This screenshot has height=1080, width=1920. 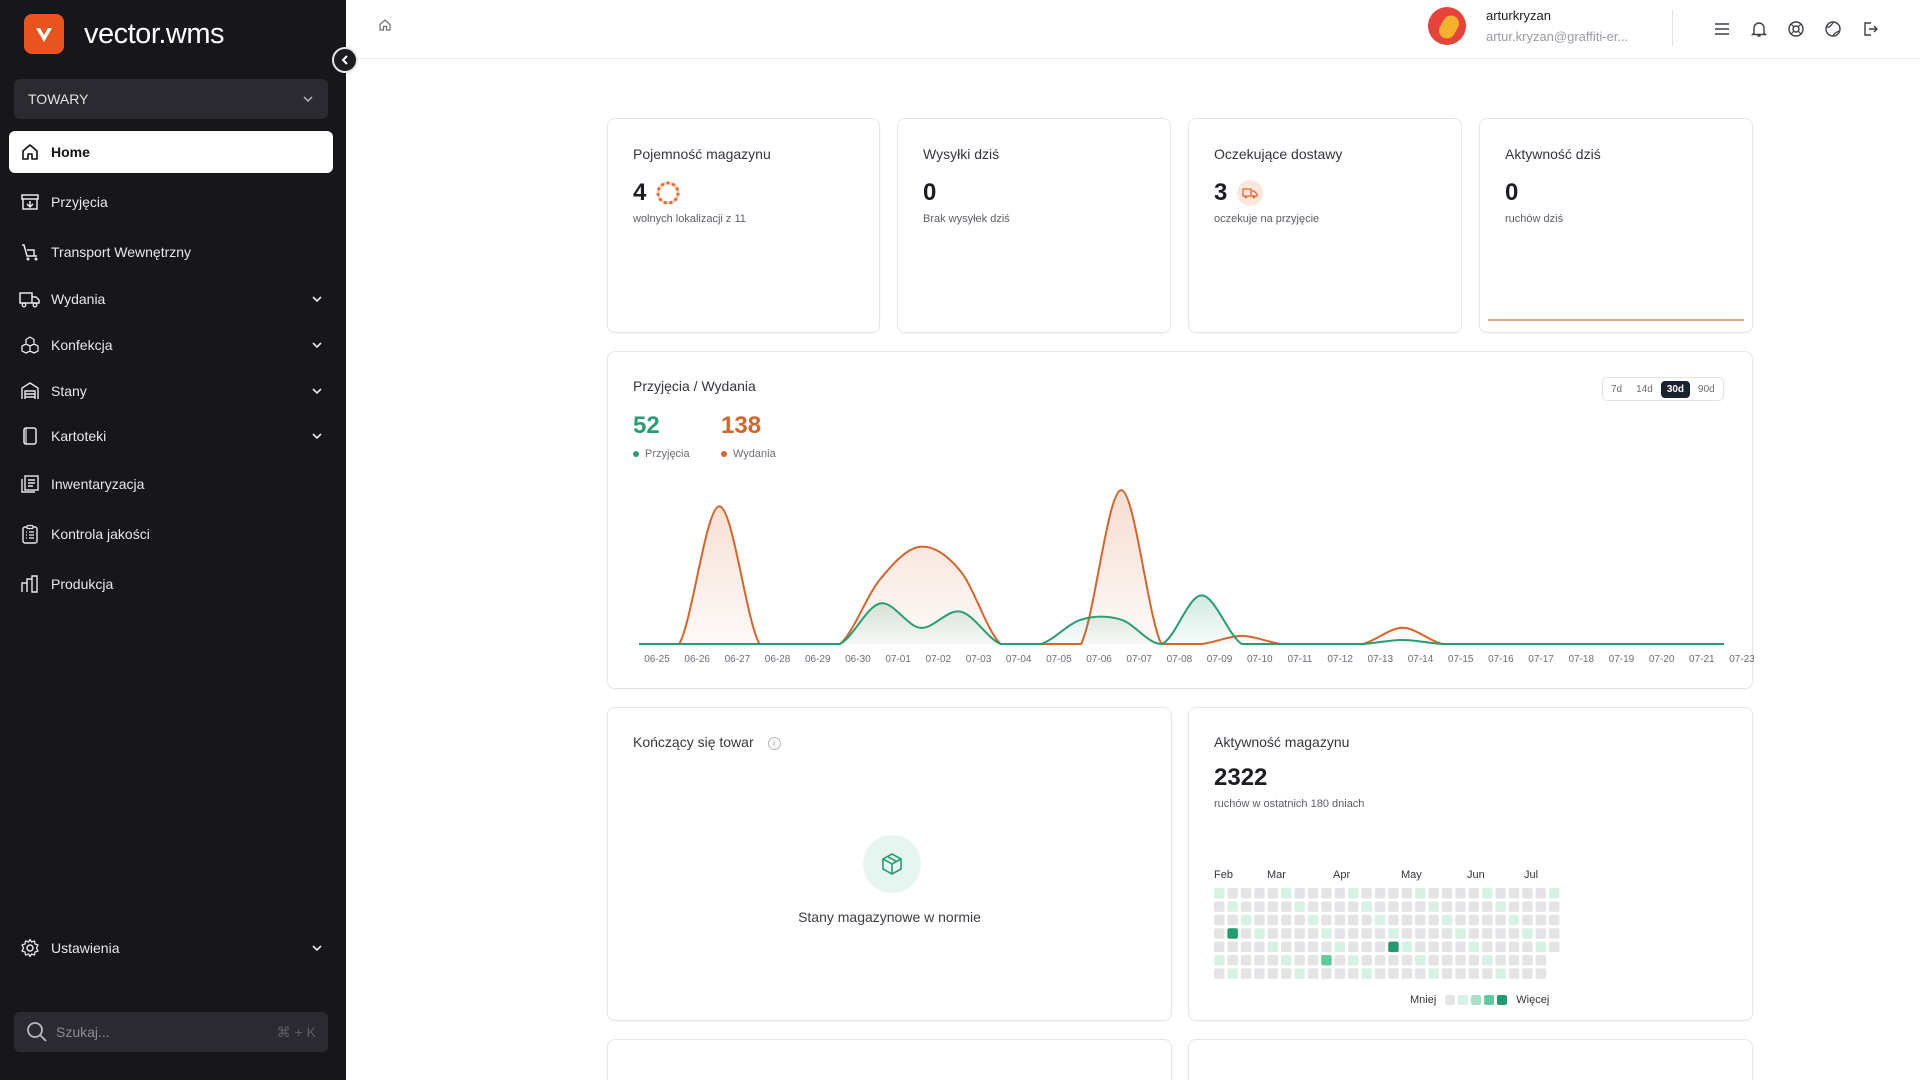 What do you see at coordinates (171, 484) in the screenshot?
I see `sidebar-item-inwentaryzacja: Inwentaryzacja` at bounding box center [171, 484].